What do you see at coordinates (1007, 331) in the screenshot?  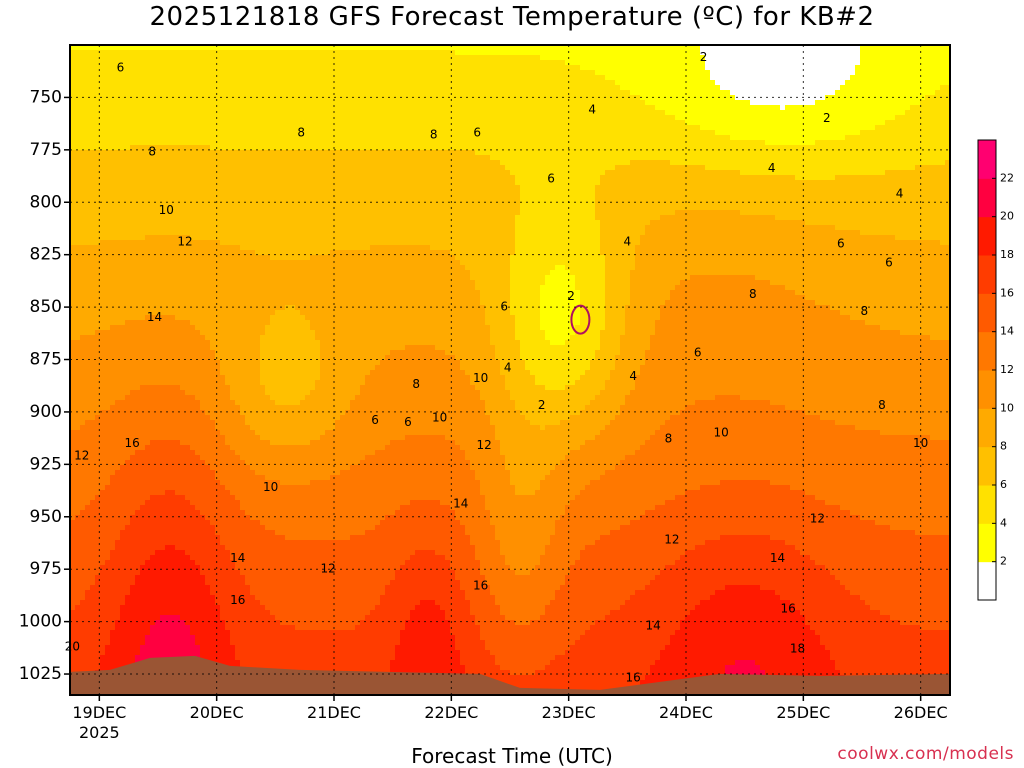 I see `colorbar-label: 14` at bounding box center [1007, 331].